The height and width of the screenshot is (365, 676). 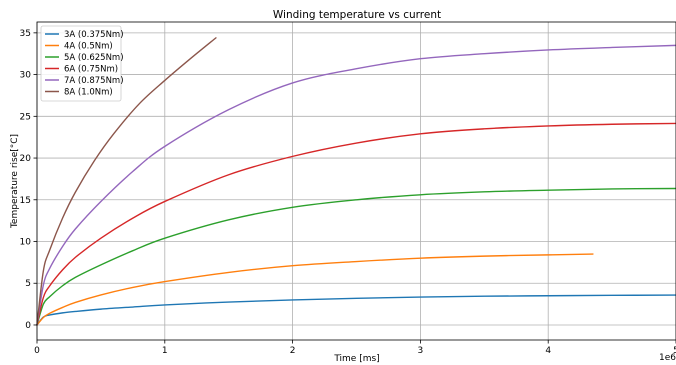 What do you see at coordinates (26, 159) in the screenshot?
I see `y-tick-label: 20` at bounding box center [26, 159].